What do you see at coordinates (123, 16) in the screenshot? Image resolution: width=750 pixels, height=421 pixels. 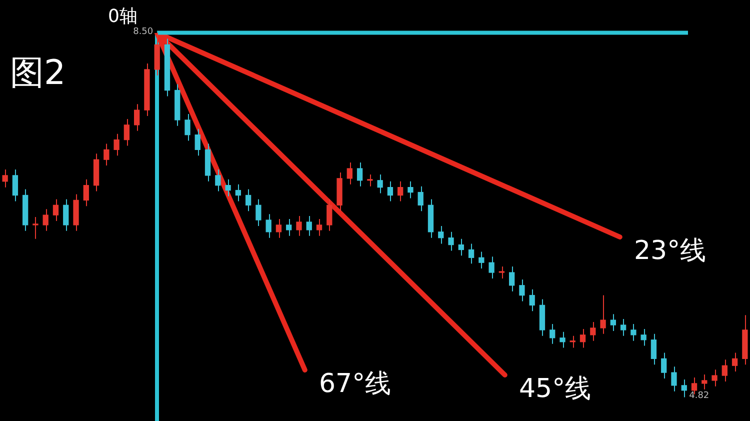 I see `ref-line-label: 0轴` at bounding box center [123, 16].